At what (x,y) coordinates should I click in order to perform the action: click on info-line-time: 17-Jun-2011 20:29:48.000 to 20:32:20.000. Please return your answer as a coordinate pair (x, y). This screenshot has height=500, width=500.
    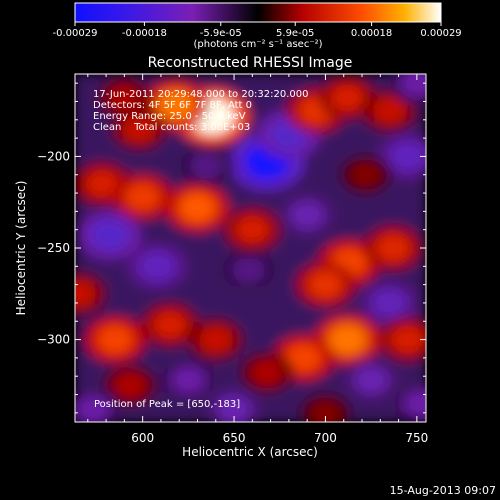
    Looking at the image, I should click on (201, 94).